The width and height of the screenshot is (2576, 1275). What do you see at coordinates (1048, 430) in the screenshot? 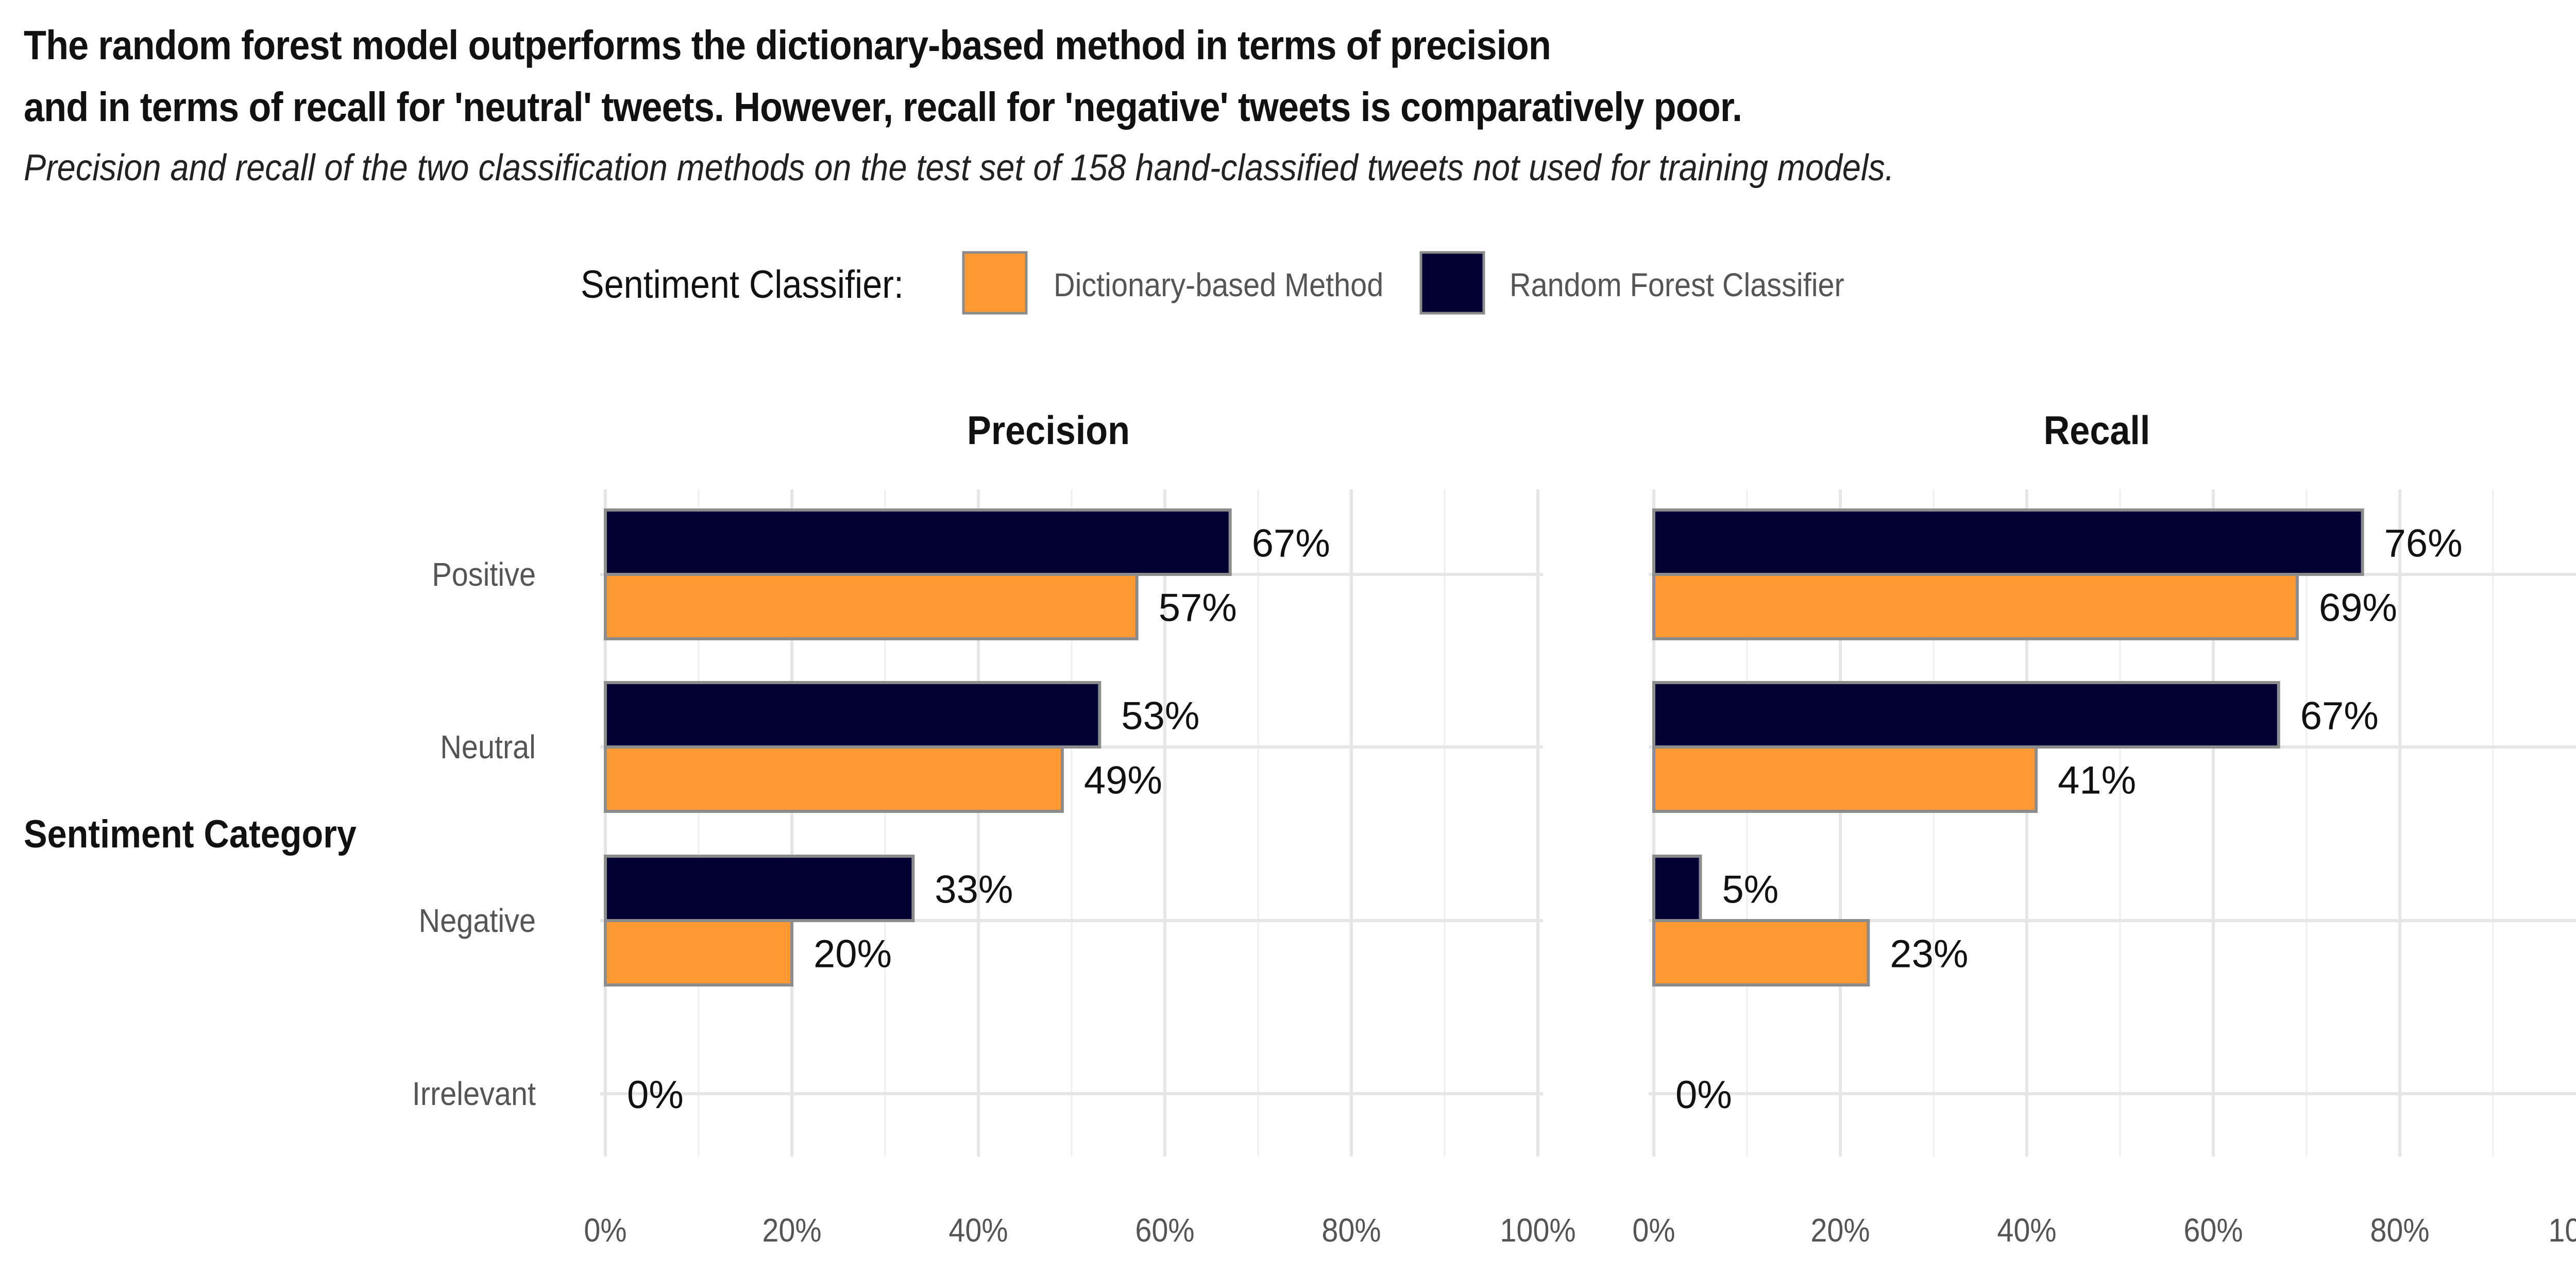
I see `precision-panel-title: Precision` at bounding box center [1048, 430].